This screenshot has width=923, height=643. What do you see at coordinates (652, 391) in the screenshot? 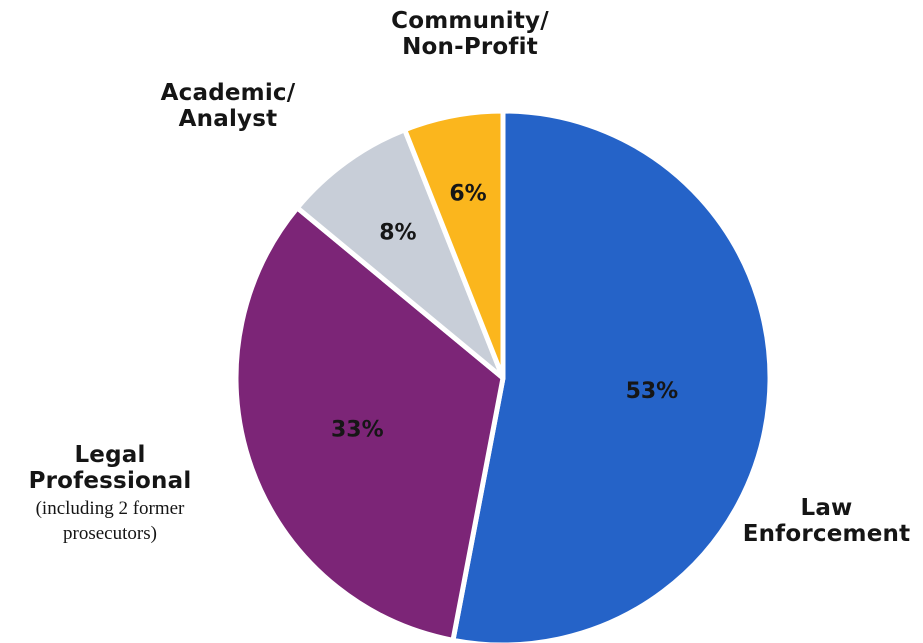
I see `slice-value-label-law-enforcement: 53%` at bounding box center [652, 391].